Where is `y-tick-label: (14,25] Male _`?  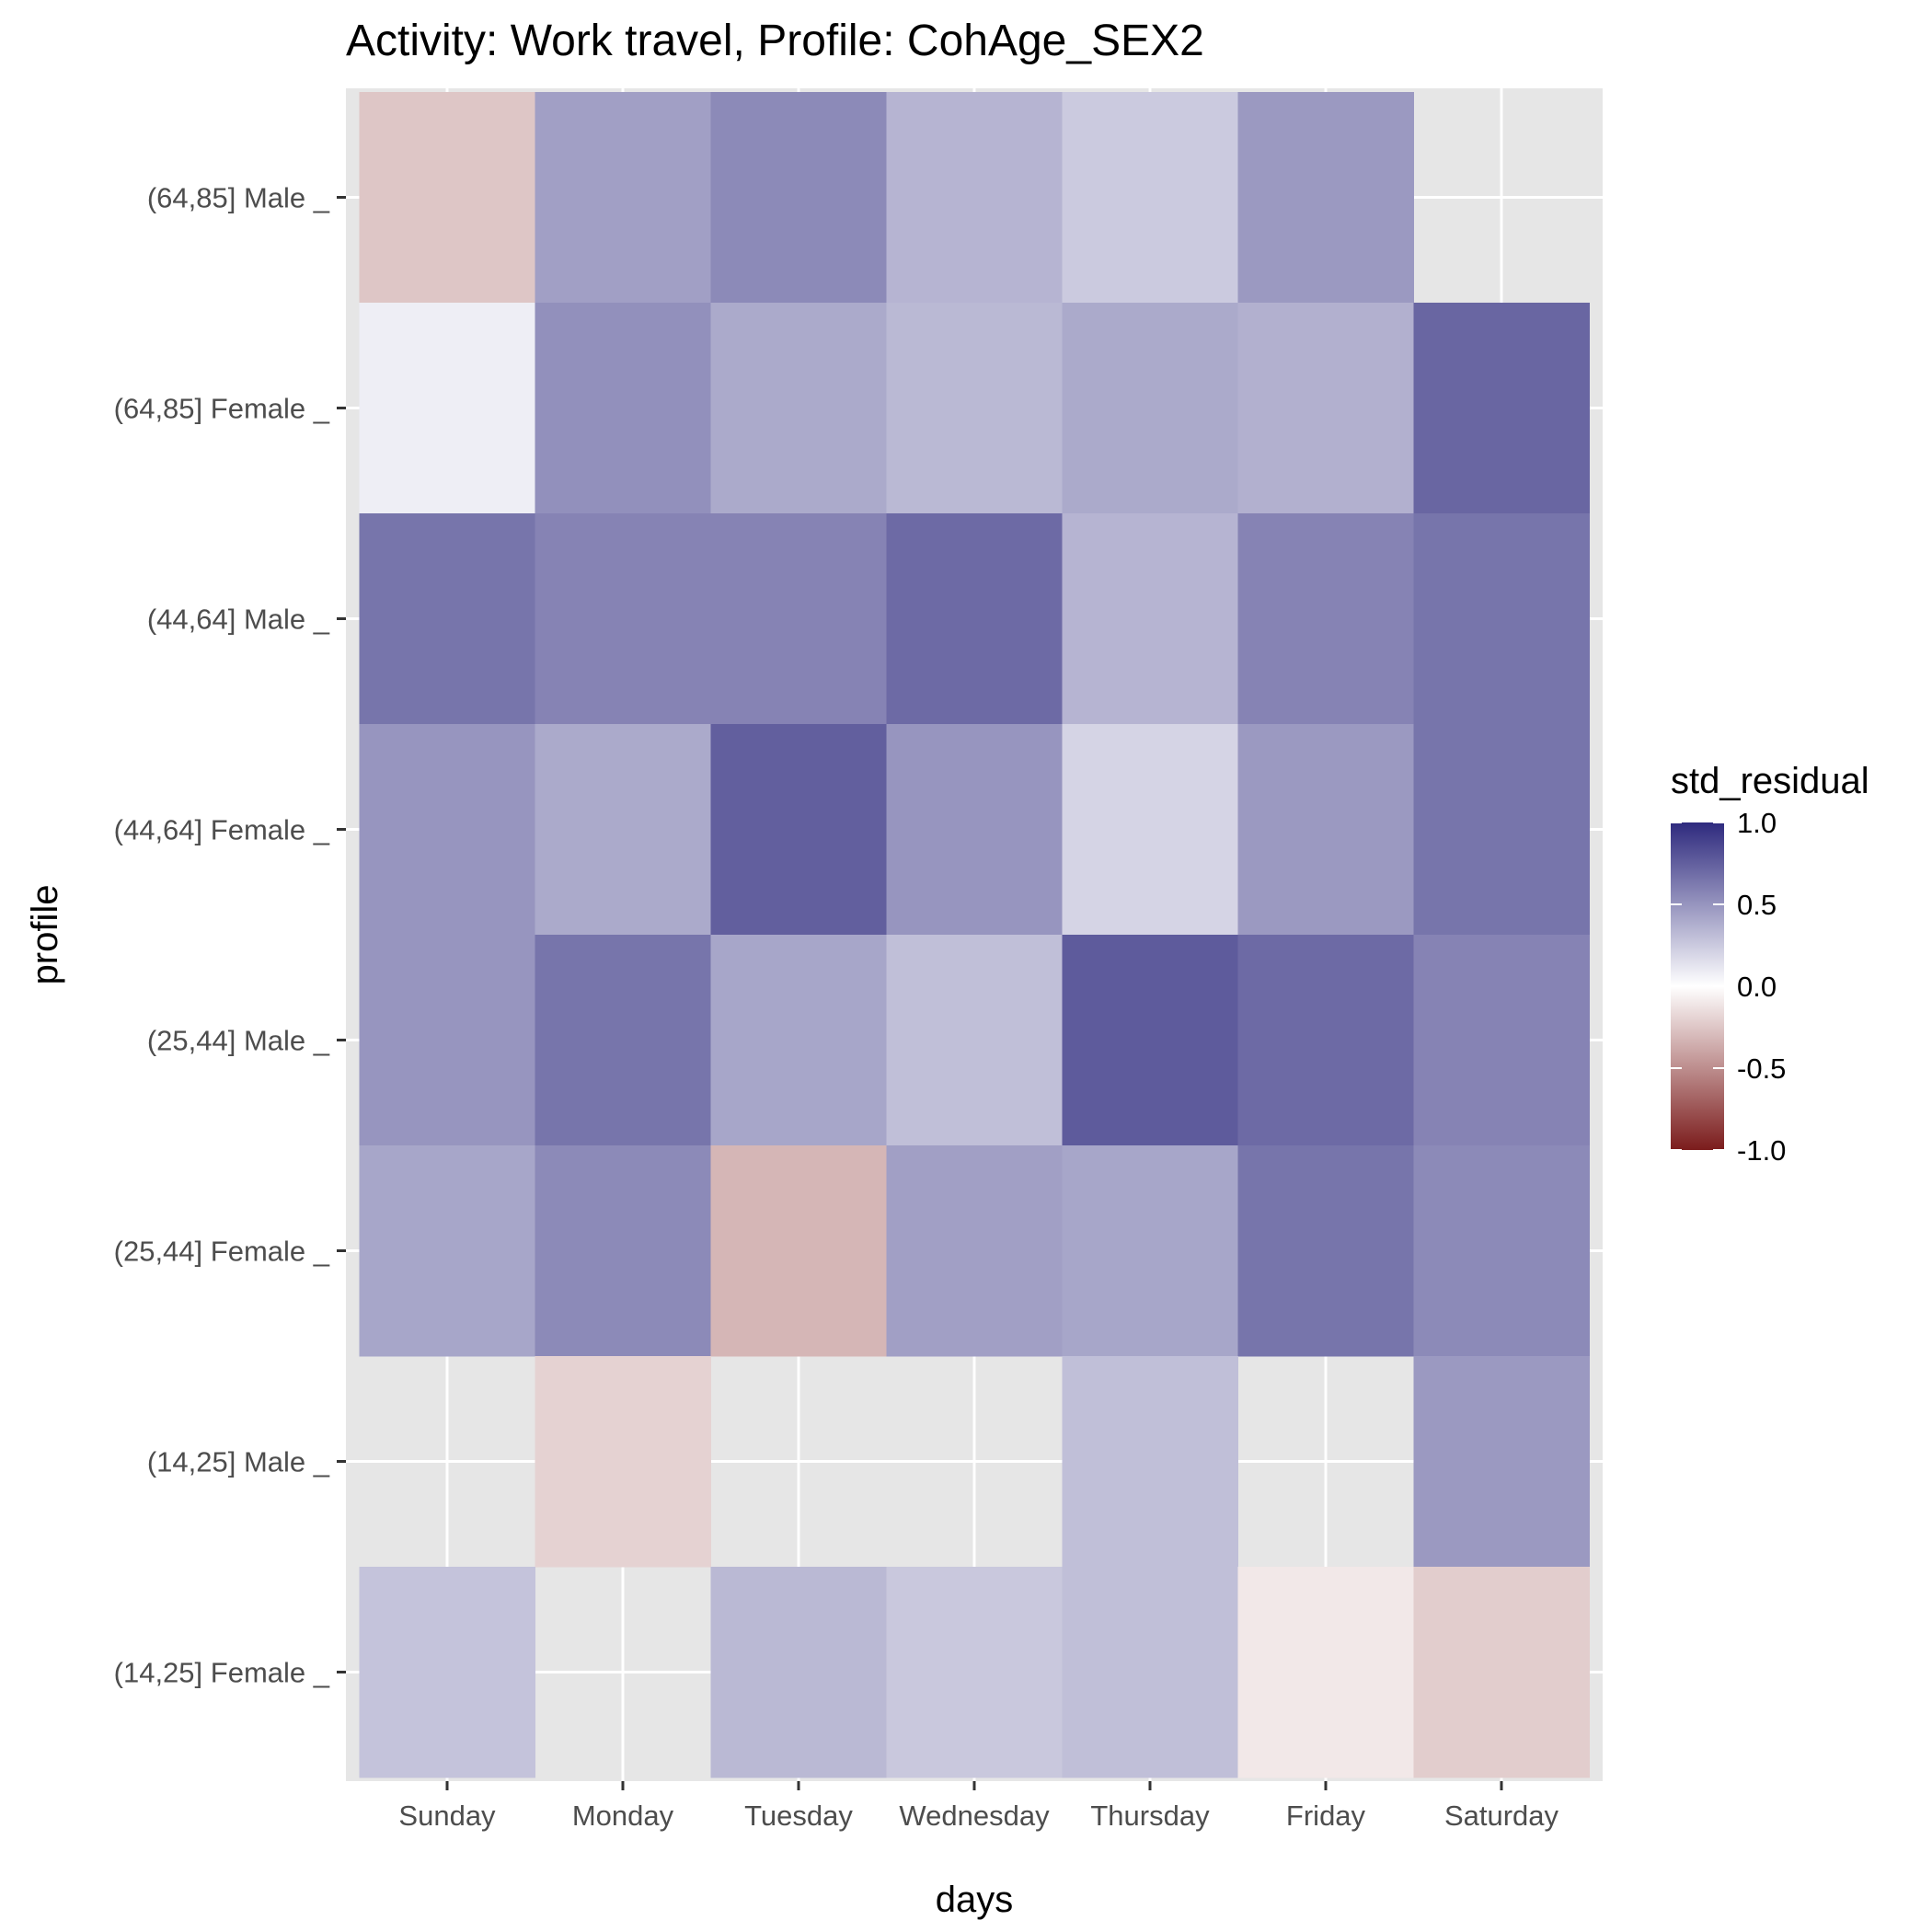
y-tick-label: (14,25] Male _ is located at coordinates (238, 1462).